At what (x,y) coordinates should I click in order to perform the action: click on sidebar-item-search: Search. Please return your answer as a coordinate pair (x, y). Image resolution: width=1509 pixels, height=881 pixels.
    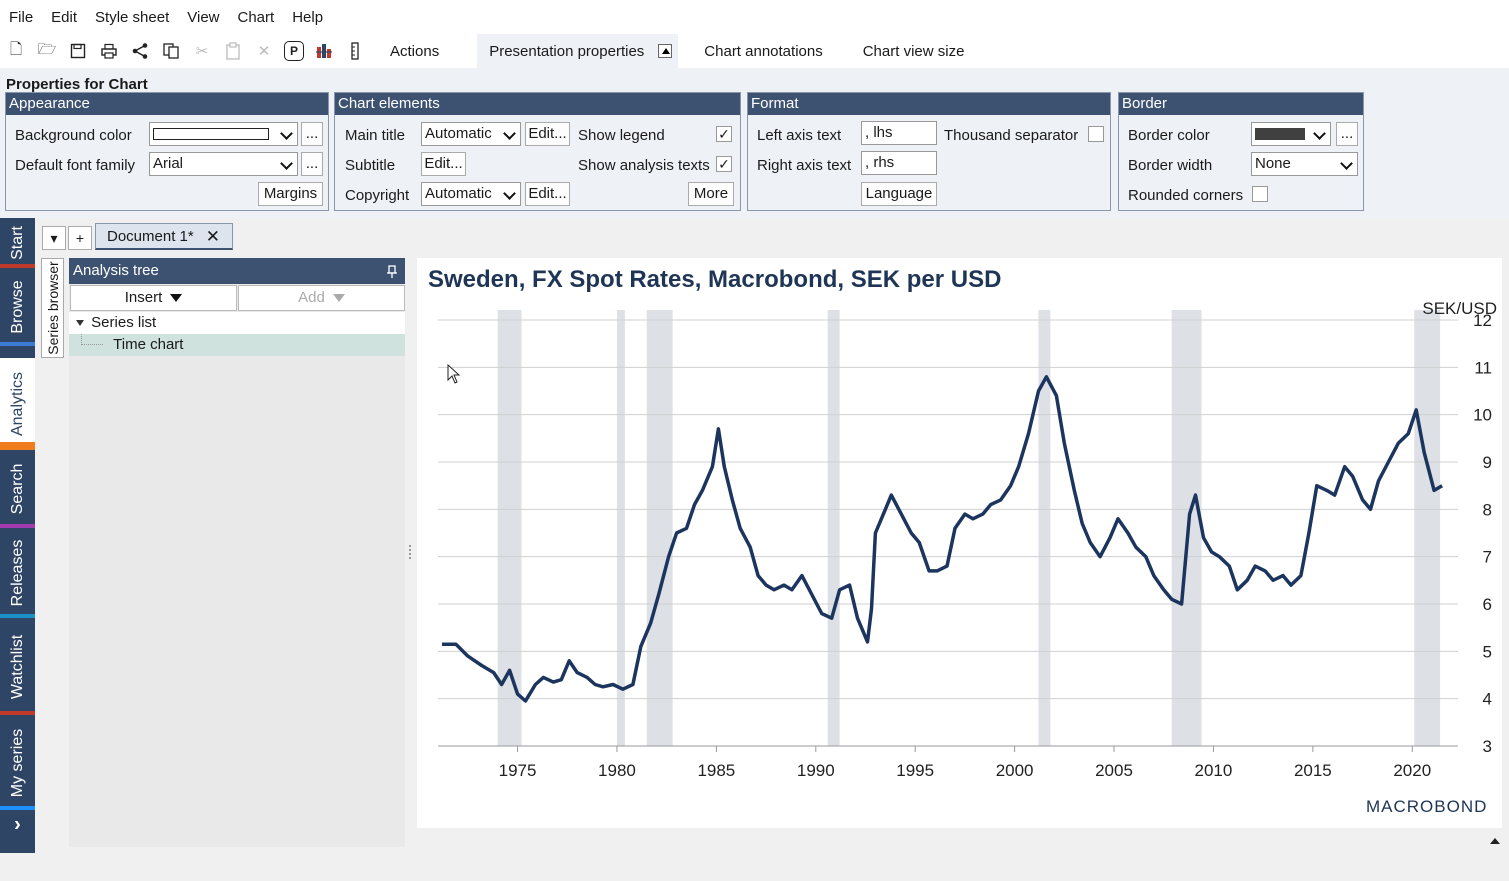
    Looking at the image, I should click on (17, 489).